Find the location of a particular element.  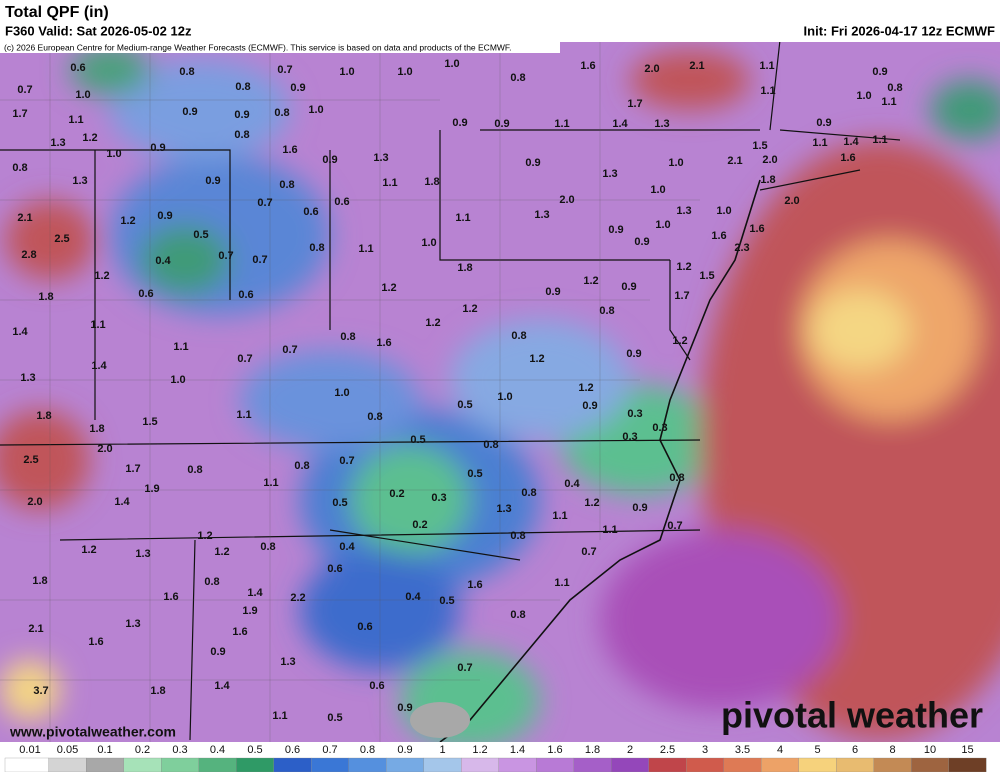

colorbar-label: 1.6 is located at coordinates (554, 750).